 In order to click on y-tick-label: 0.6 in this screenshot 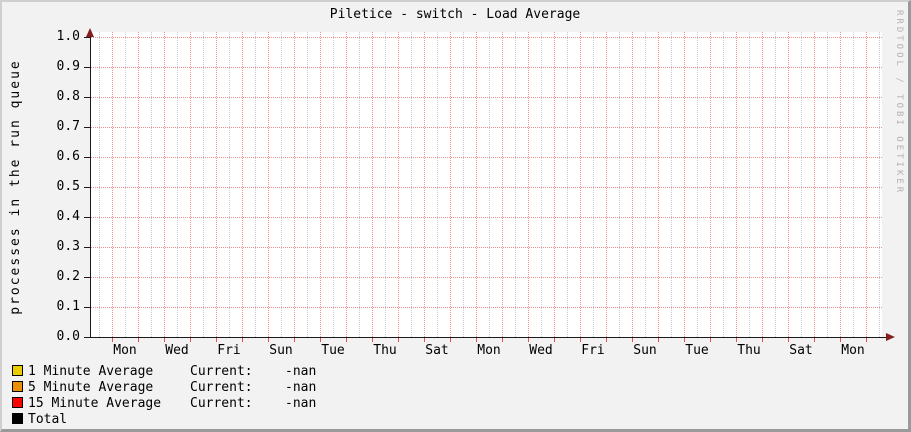, I will do `click(68, 156)`.